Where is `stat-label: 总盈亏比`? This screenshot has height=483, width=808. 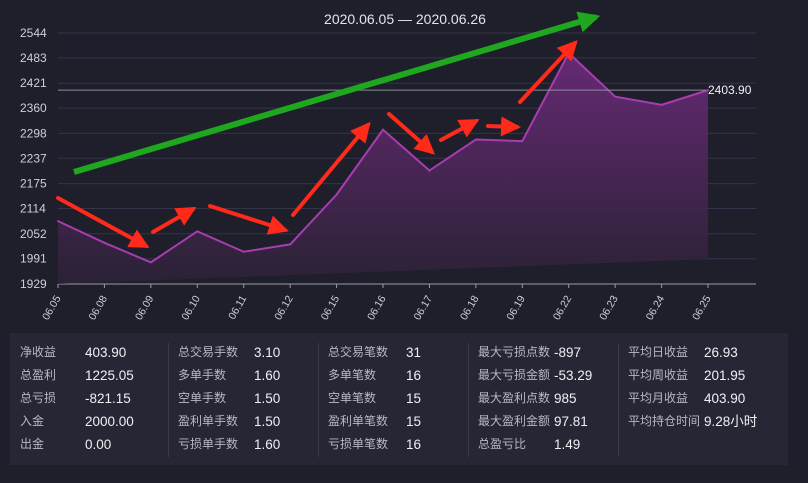
stat-label: 总盈亏比 is located at coordinates (502, 444).